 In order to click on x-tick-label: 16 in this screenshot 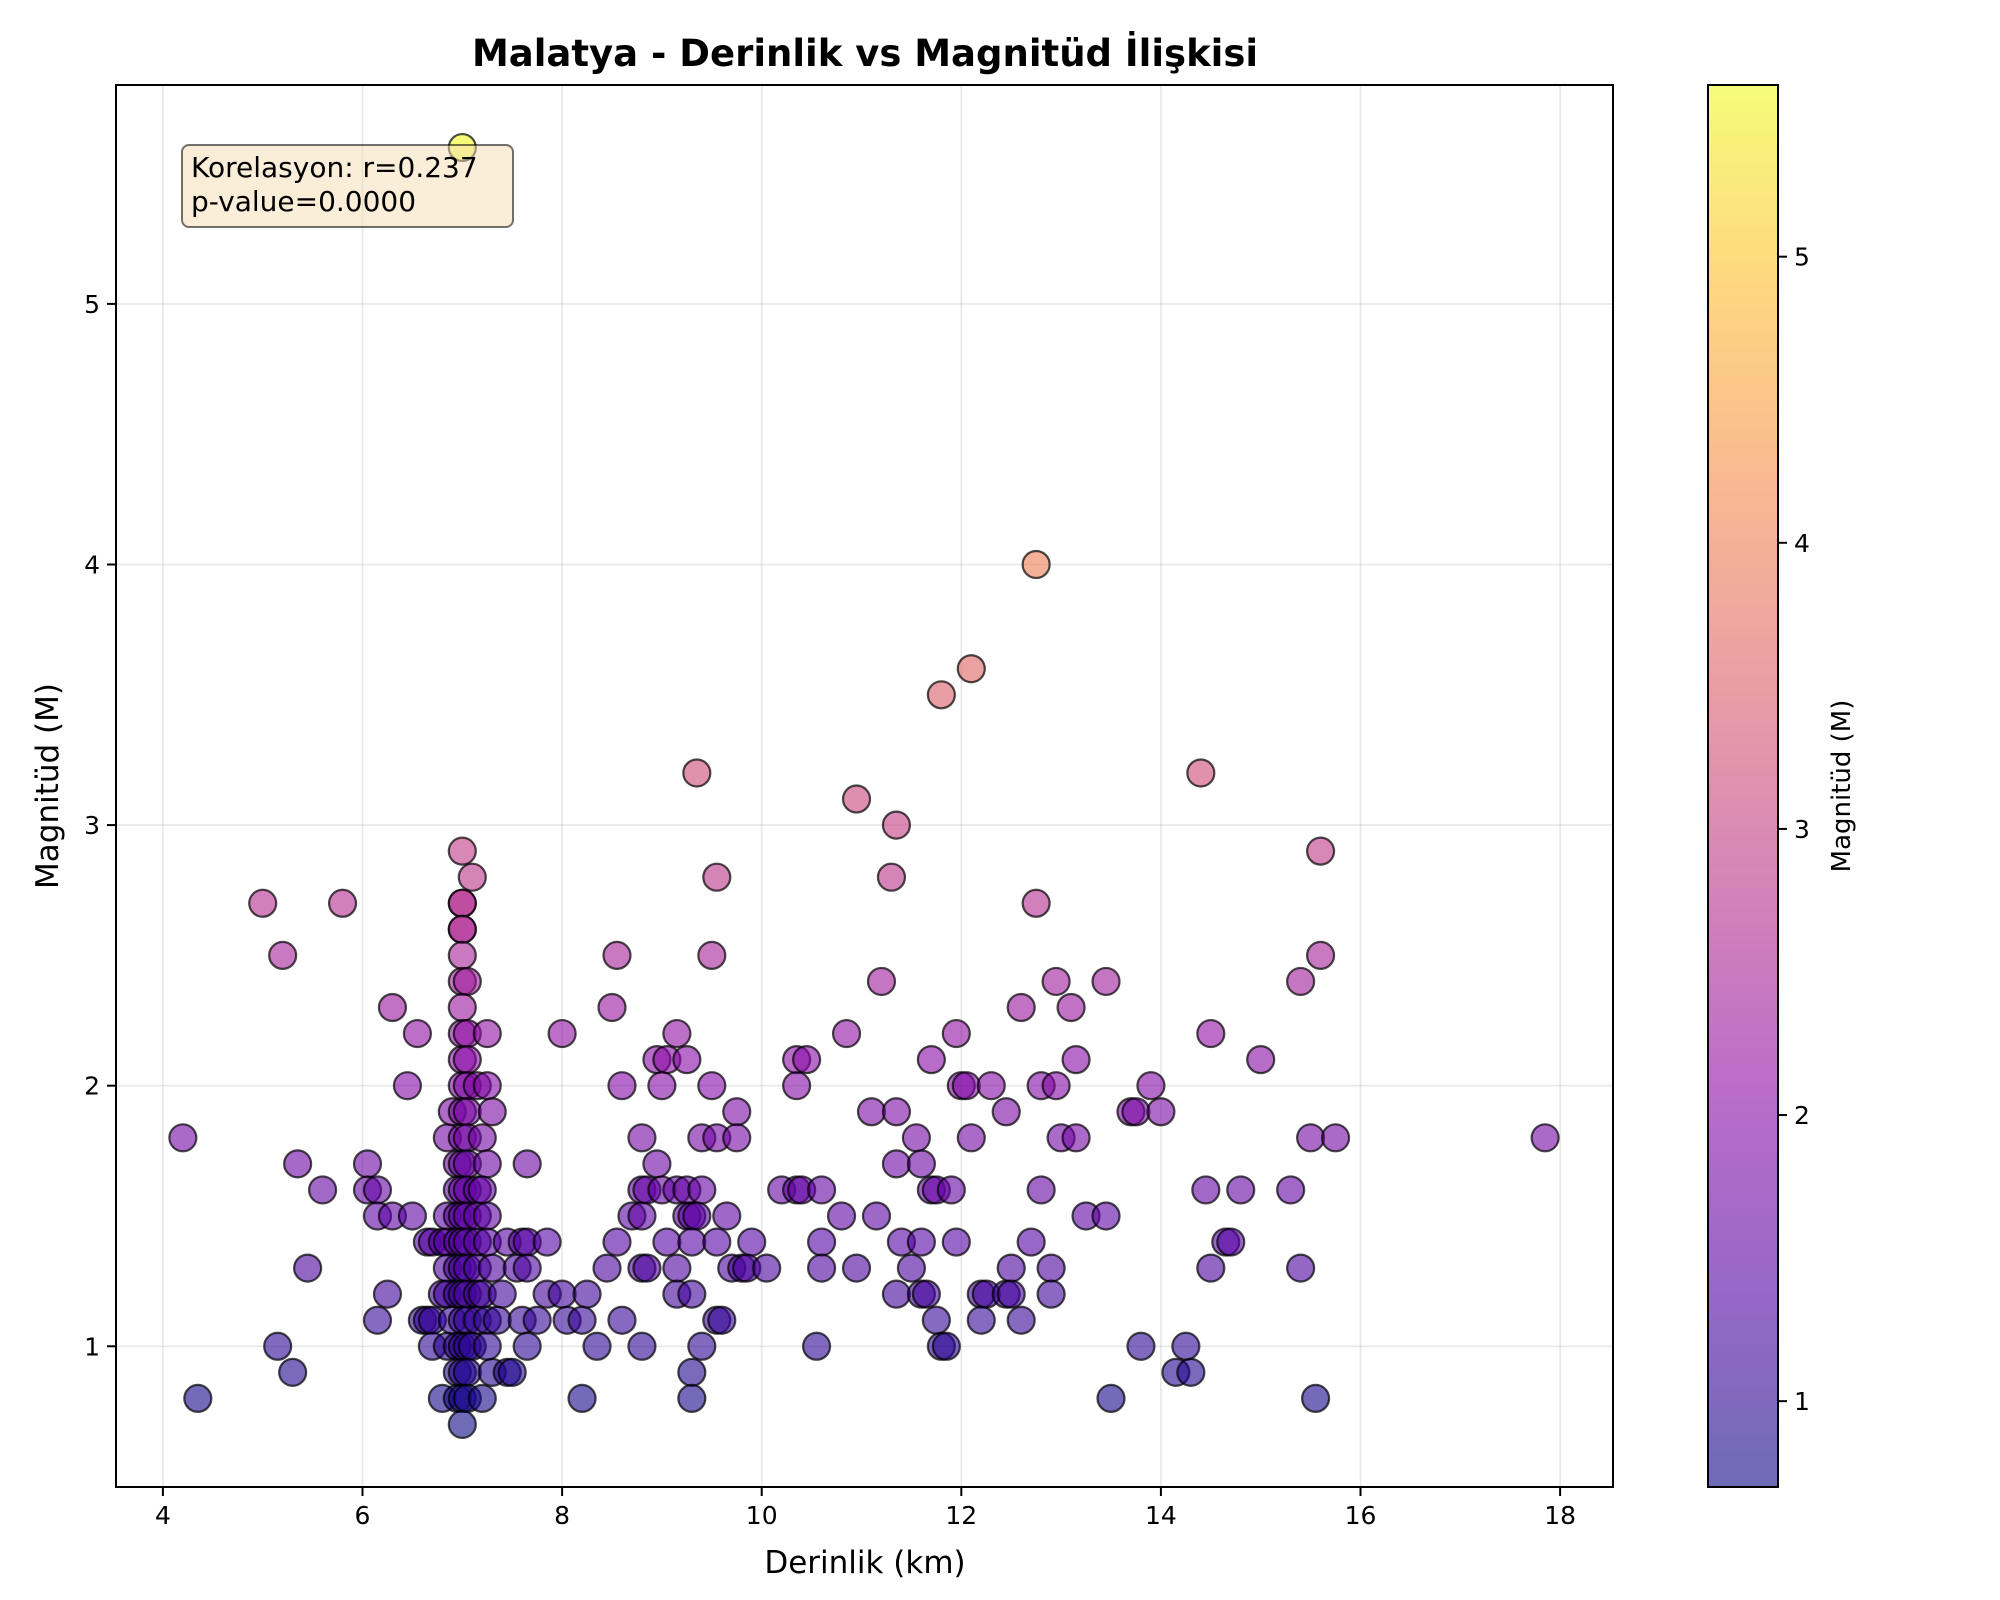, I will do `click(1361, 1515)`.